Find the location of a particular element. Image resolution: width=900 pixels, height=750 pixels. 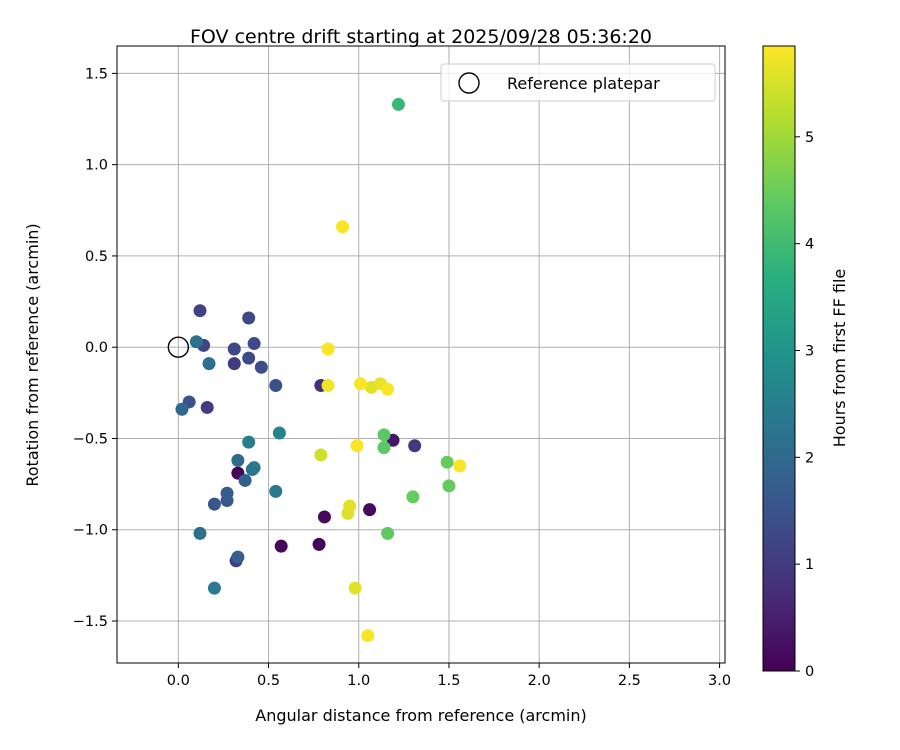

colorbar-tick-label: 3 is located at coordinates (809, 351).